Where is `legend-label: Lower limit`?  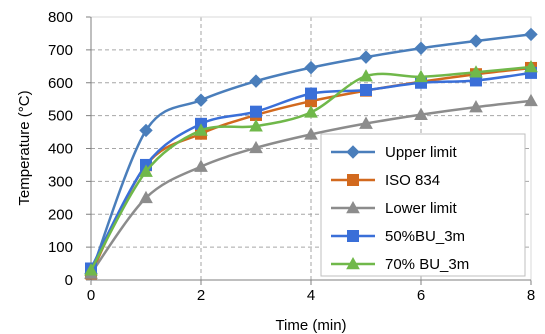
legend-label: Lower limit is located at coordinates (421, 208).